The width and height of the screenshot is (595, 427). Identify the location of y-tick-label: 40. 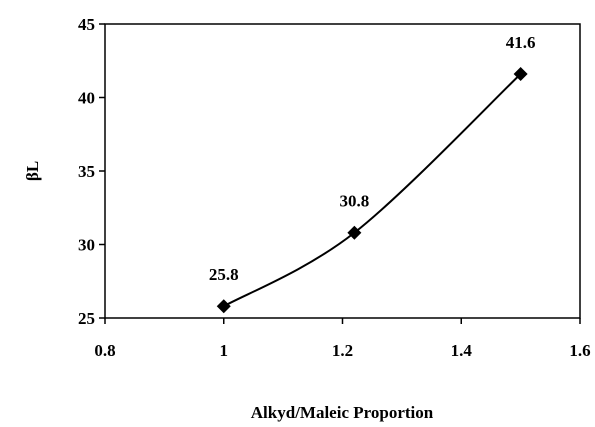
(86, 98).